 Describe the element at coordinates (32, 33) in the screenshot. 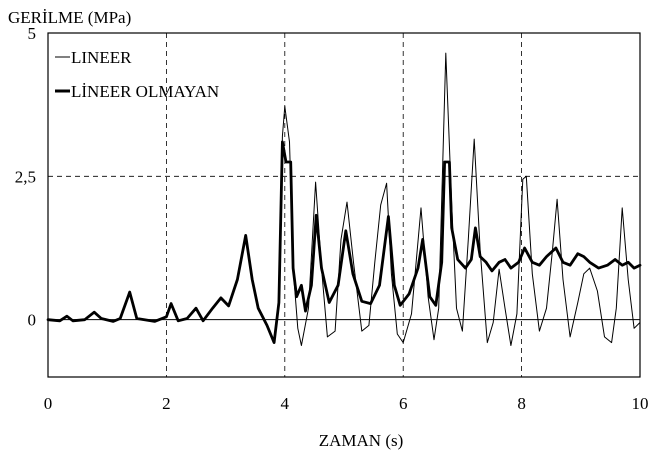

I see `y-tick-label: 5` at that location.